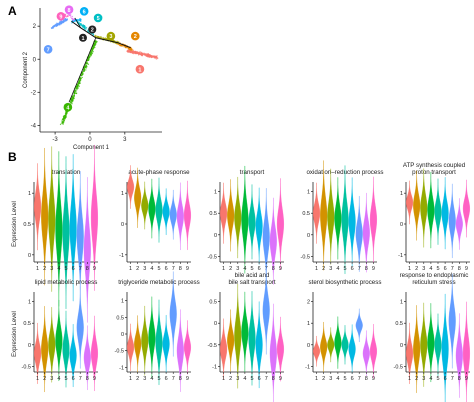 The width and height of the screenshot is (474, 402). What do you see at coordinates (80, 379) in the screenshot?
I see `x-tick-label: 7` at bounding box center [80, 379].